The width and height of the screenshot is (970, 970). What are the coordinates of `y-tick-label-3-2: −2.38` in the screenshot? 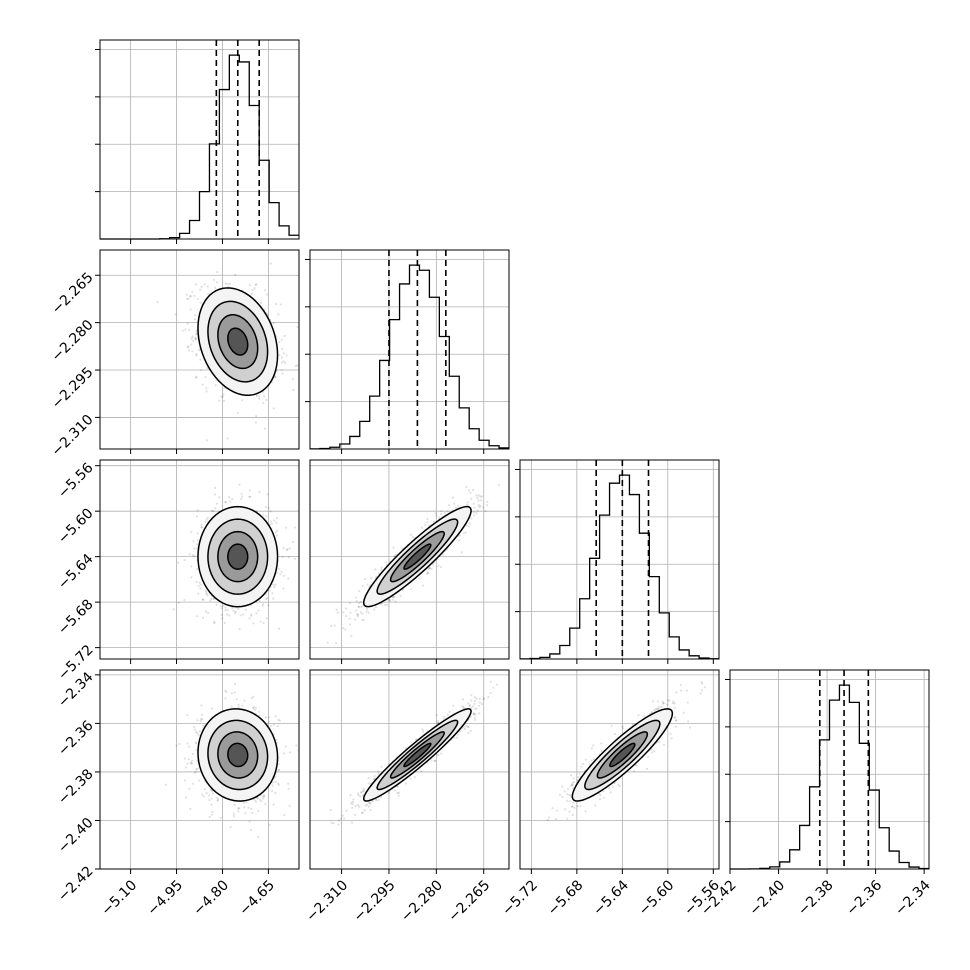 It's located at (76, 787).